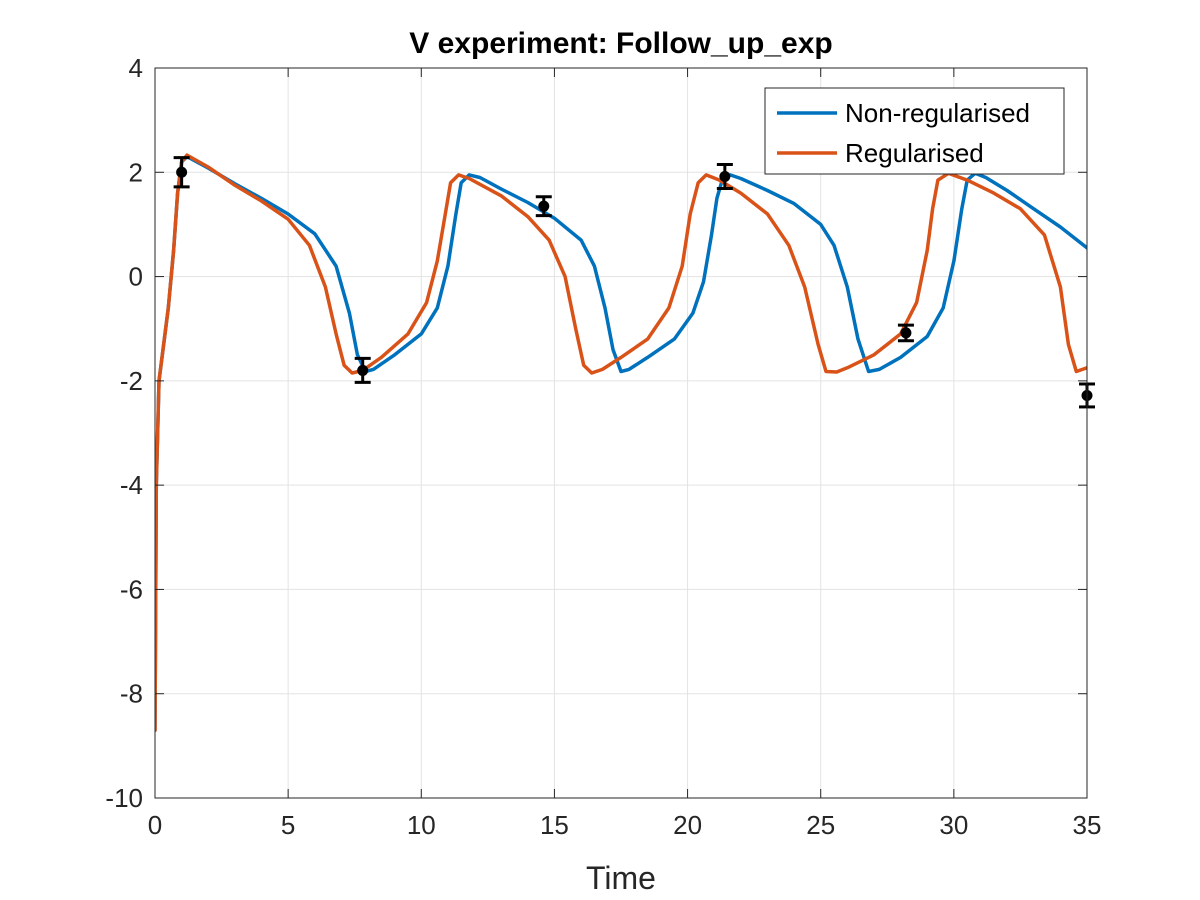 The width and height of the screenshot is (1200, 900). What do you see at coordinates (937, 113) in the screenshot?
I see `legend-label: Non-regularised` at bounding box center [937, 113].